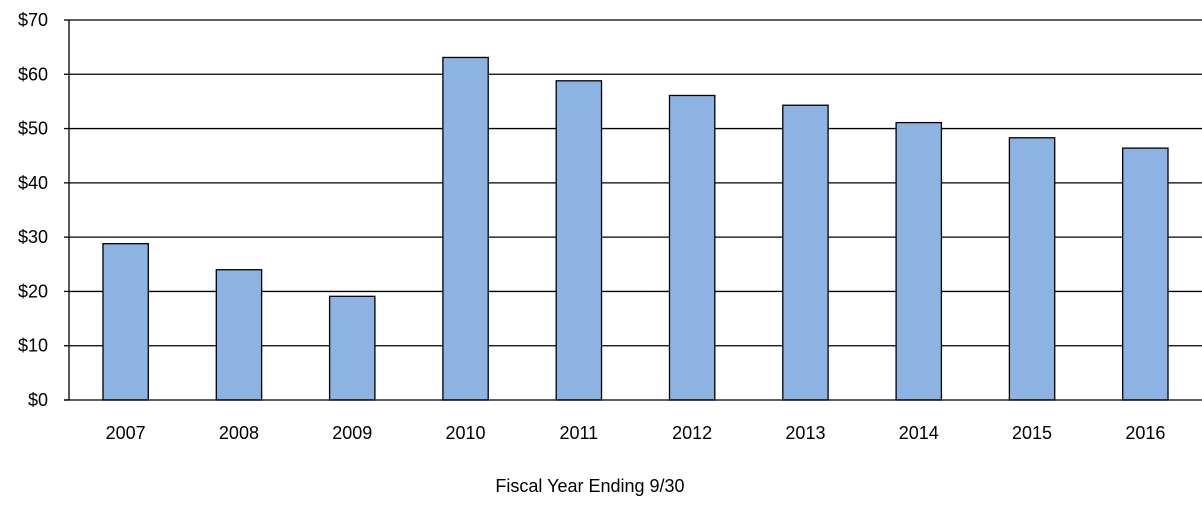 The width and height of the screenshot is (1202, 505). I want to click on y-tick-label: $60, so click(33, 74).